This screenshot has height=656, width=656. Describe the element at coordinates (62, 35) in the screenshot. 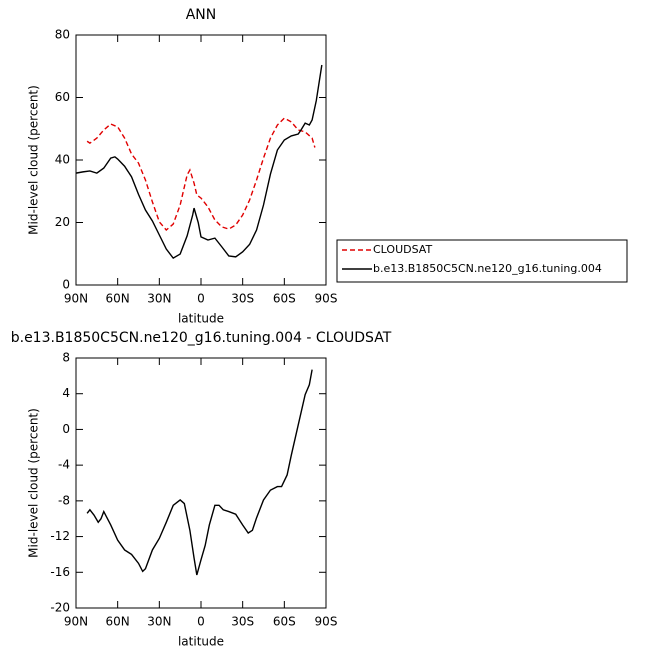

I see `y-tick-label: 80` at that location.